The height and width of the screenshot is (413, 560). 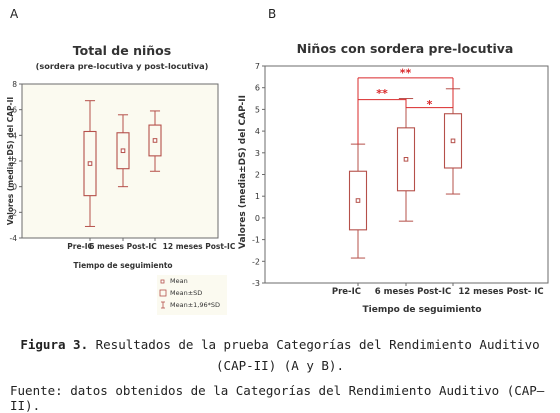 I want to click on x-category-label-b: 6 meses Post-IC, so click(x=413, y=292).